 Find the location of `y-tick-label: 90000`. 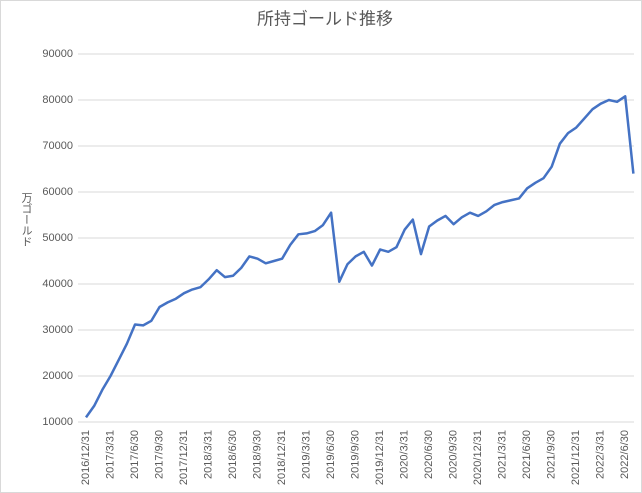

y-tick-label: 90000 is located at coordinates (57, 54).